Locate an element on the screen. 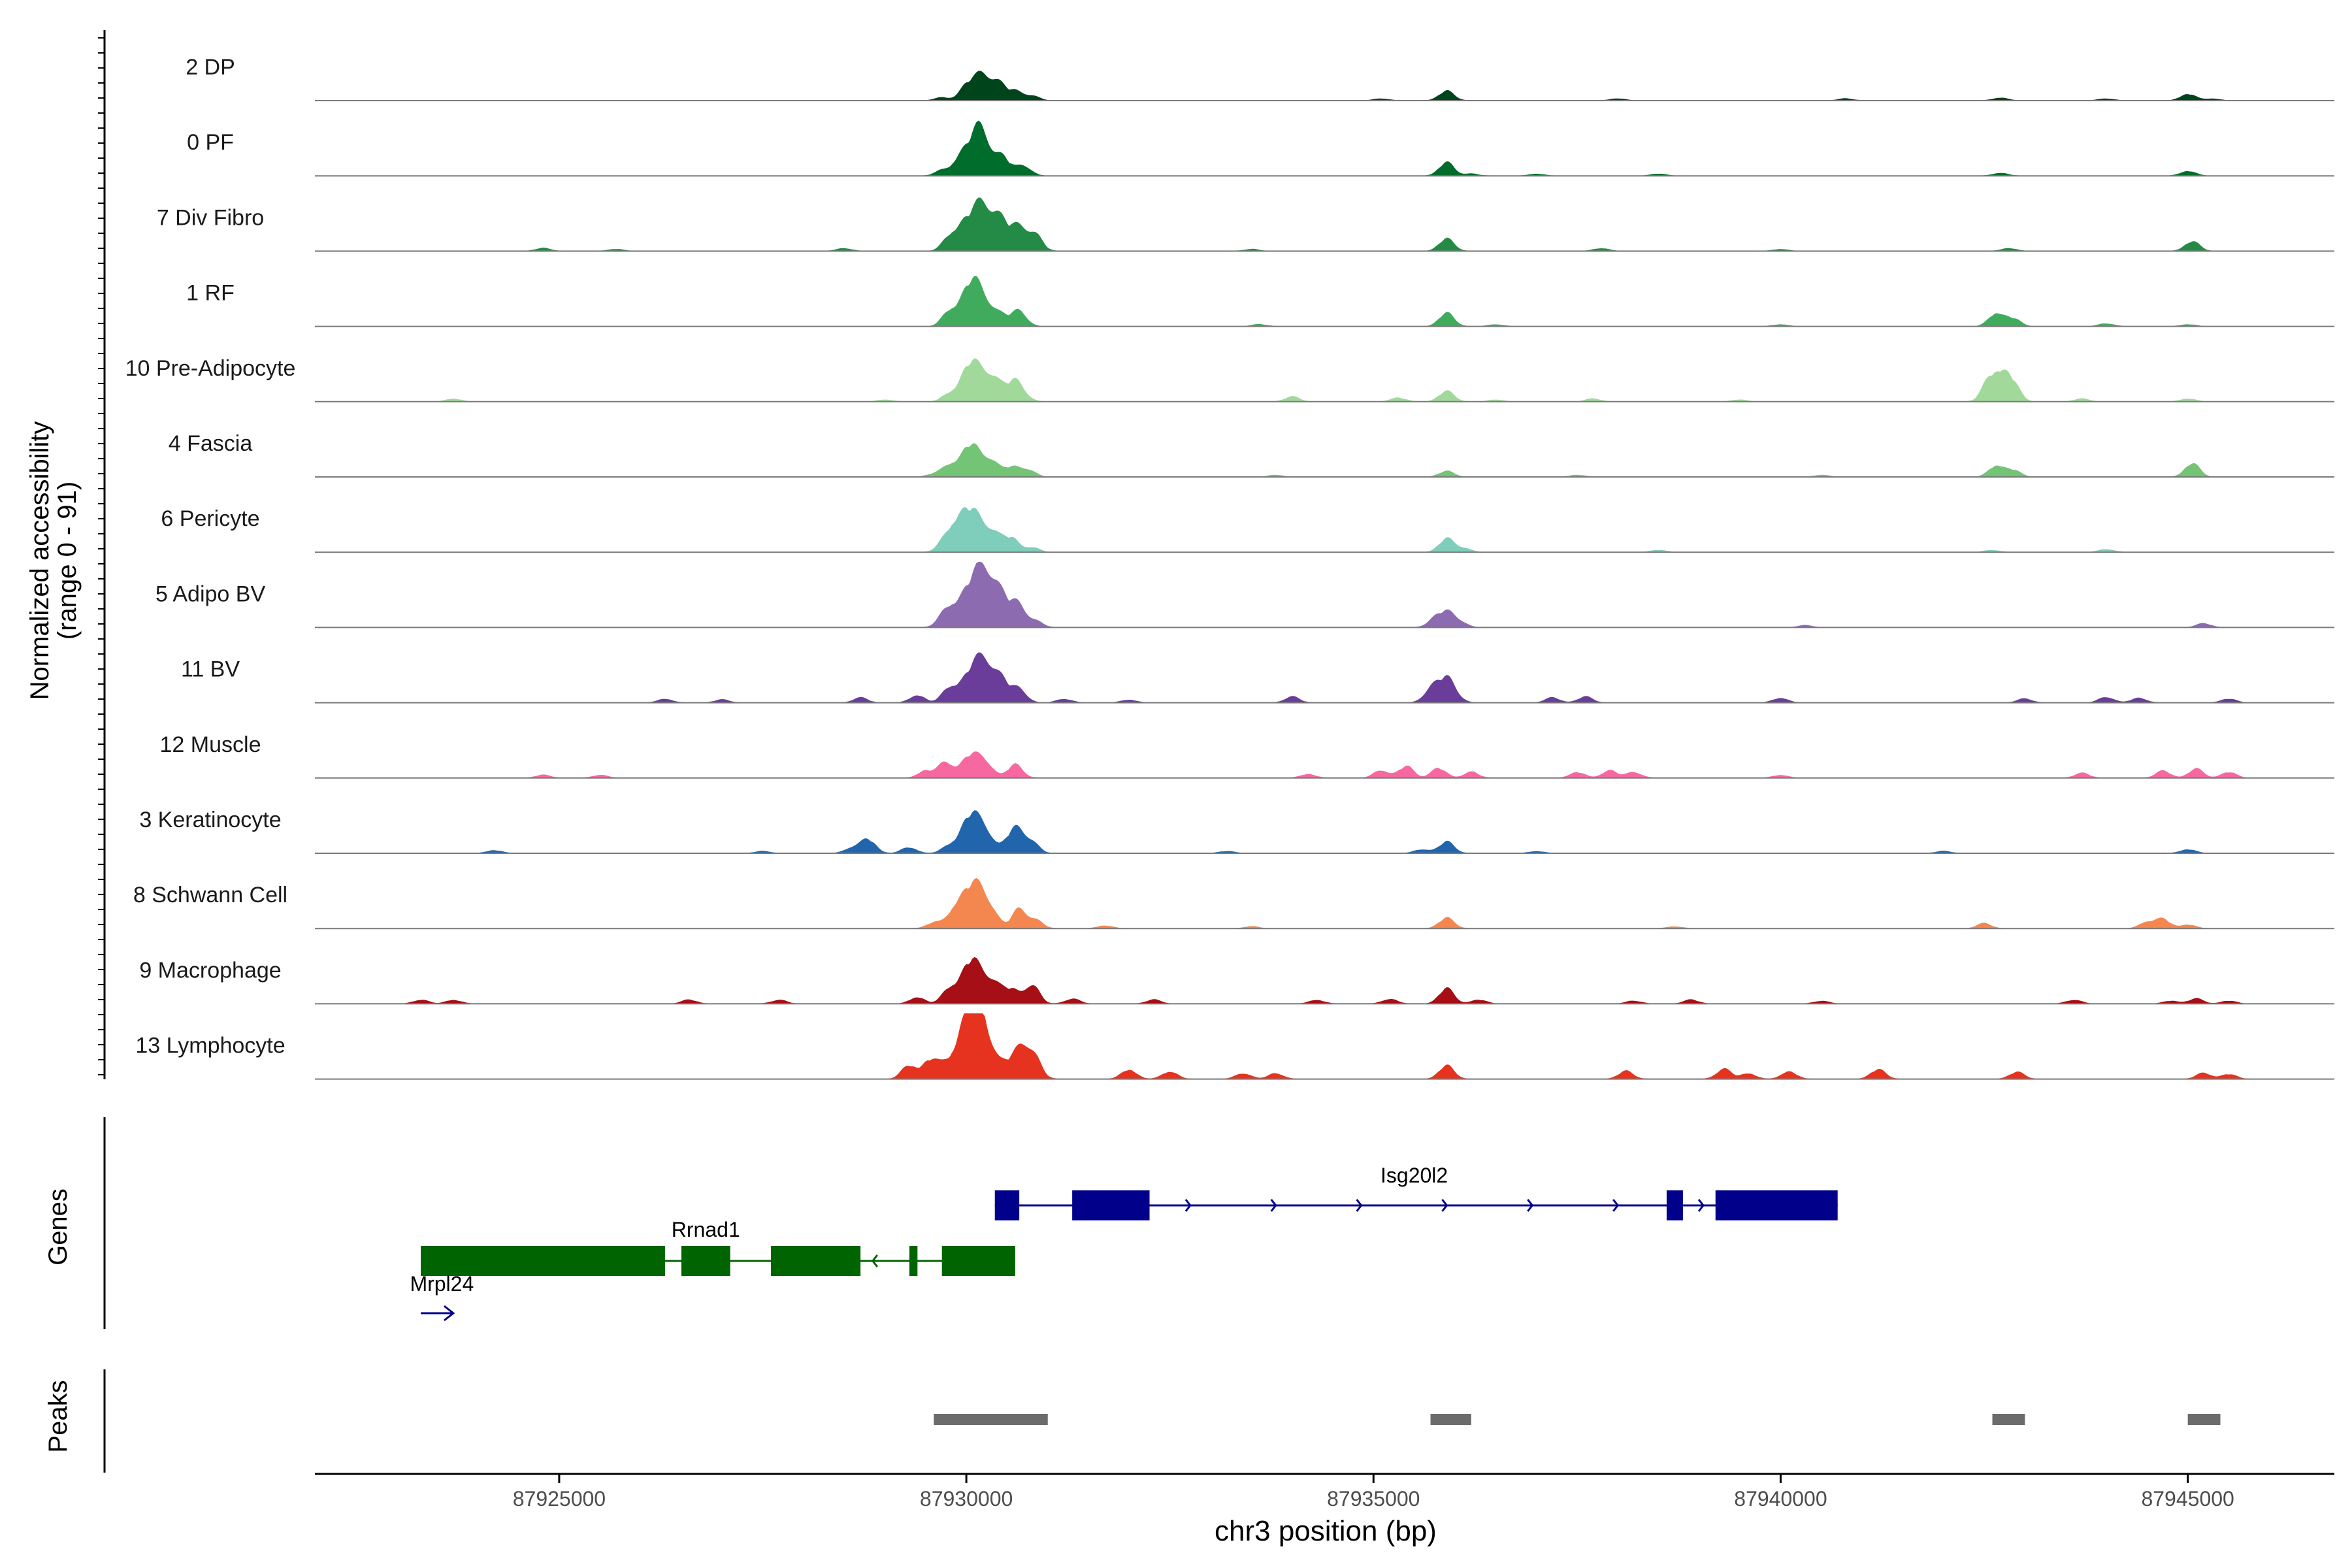 The width and height of the screenshot is (2352, 1568). track-label: 10 Pre-Adipocyte is located at coordinates (210, 368).